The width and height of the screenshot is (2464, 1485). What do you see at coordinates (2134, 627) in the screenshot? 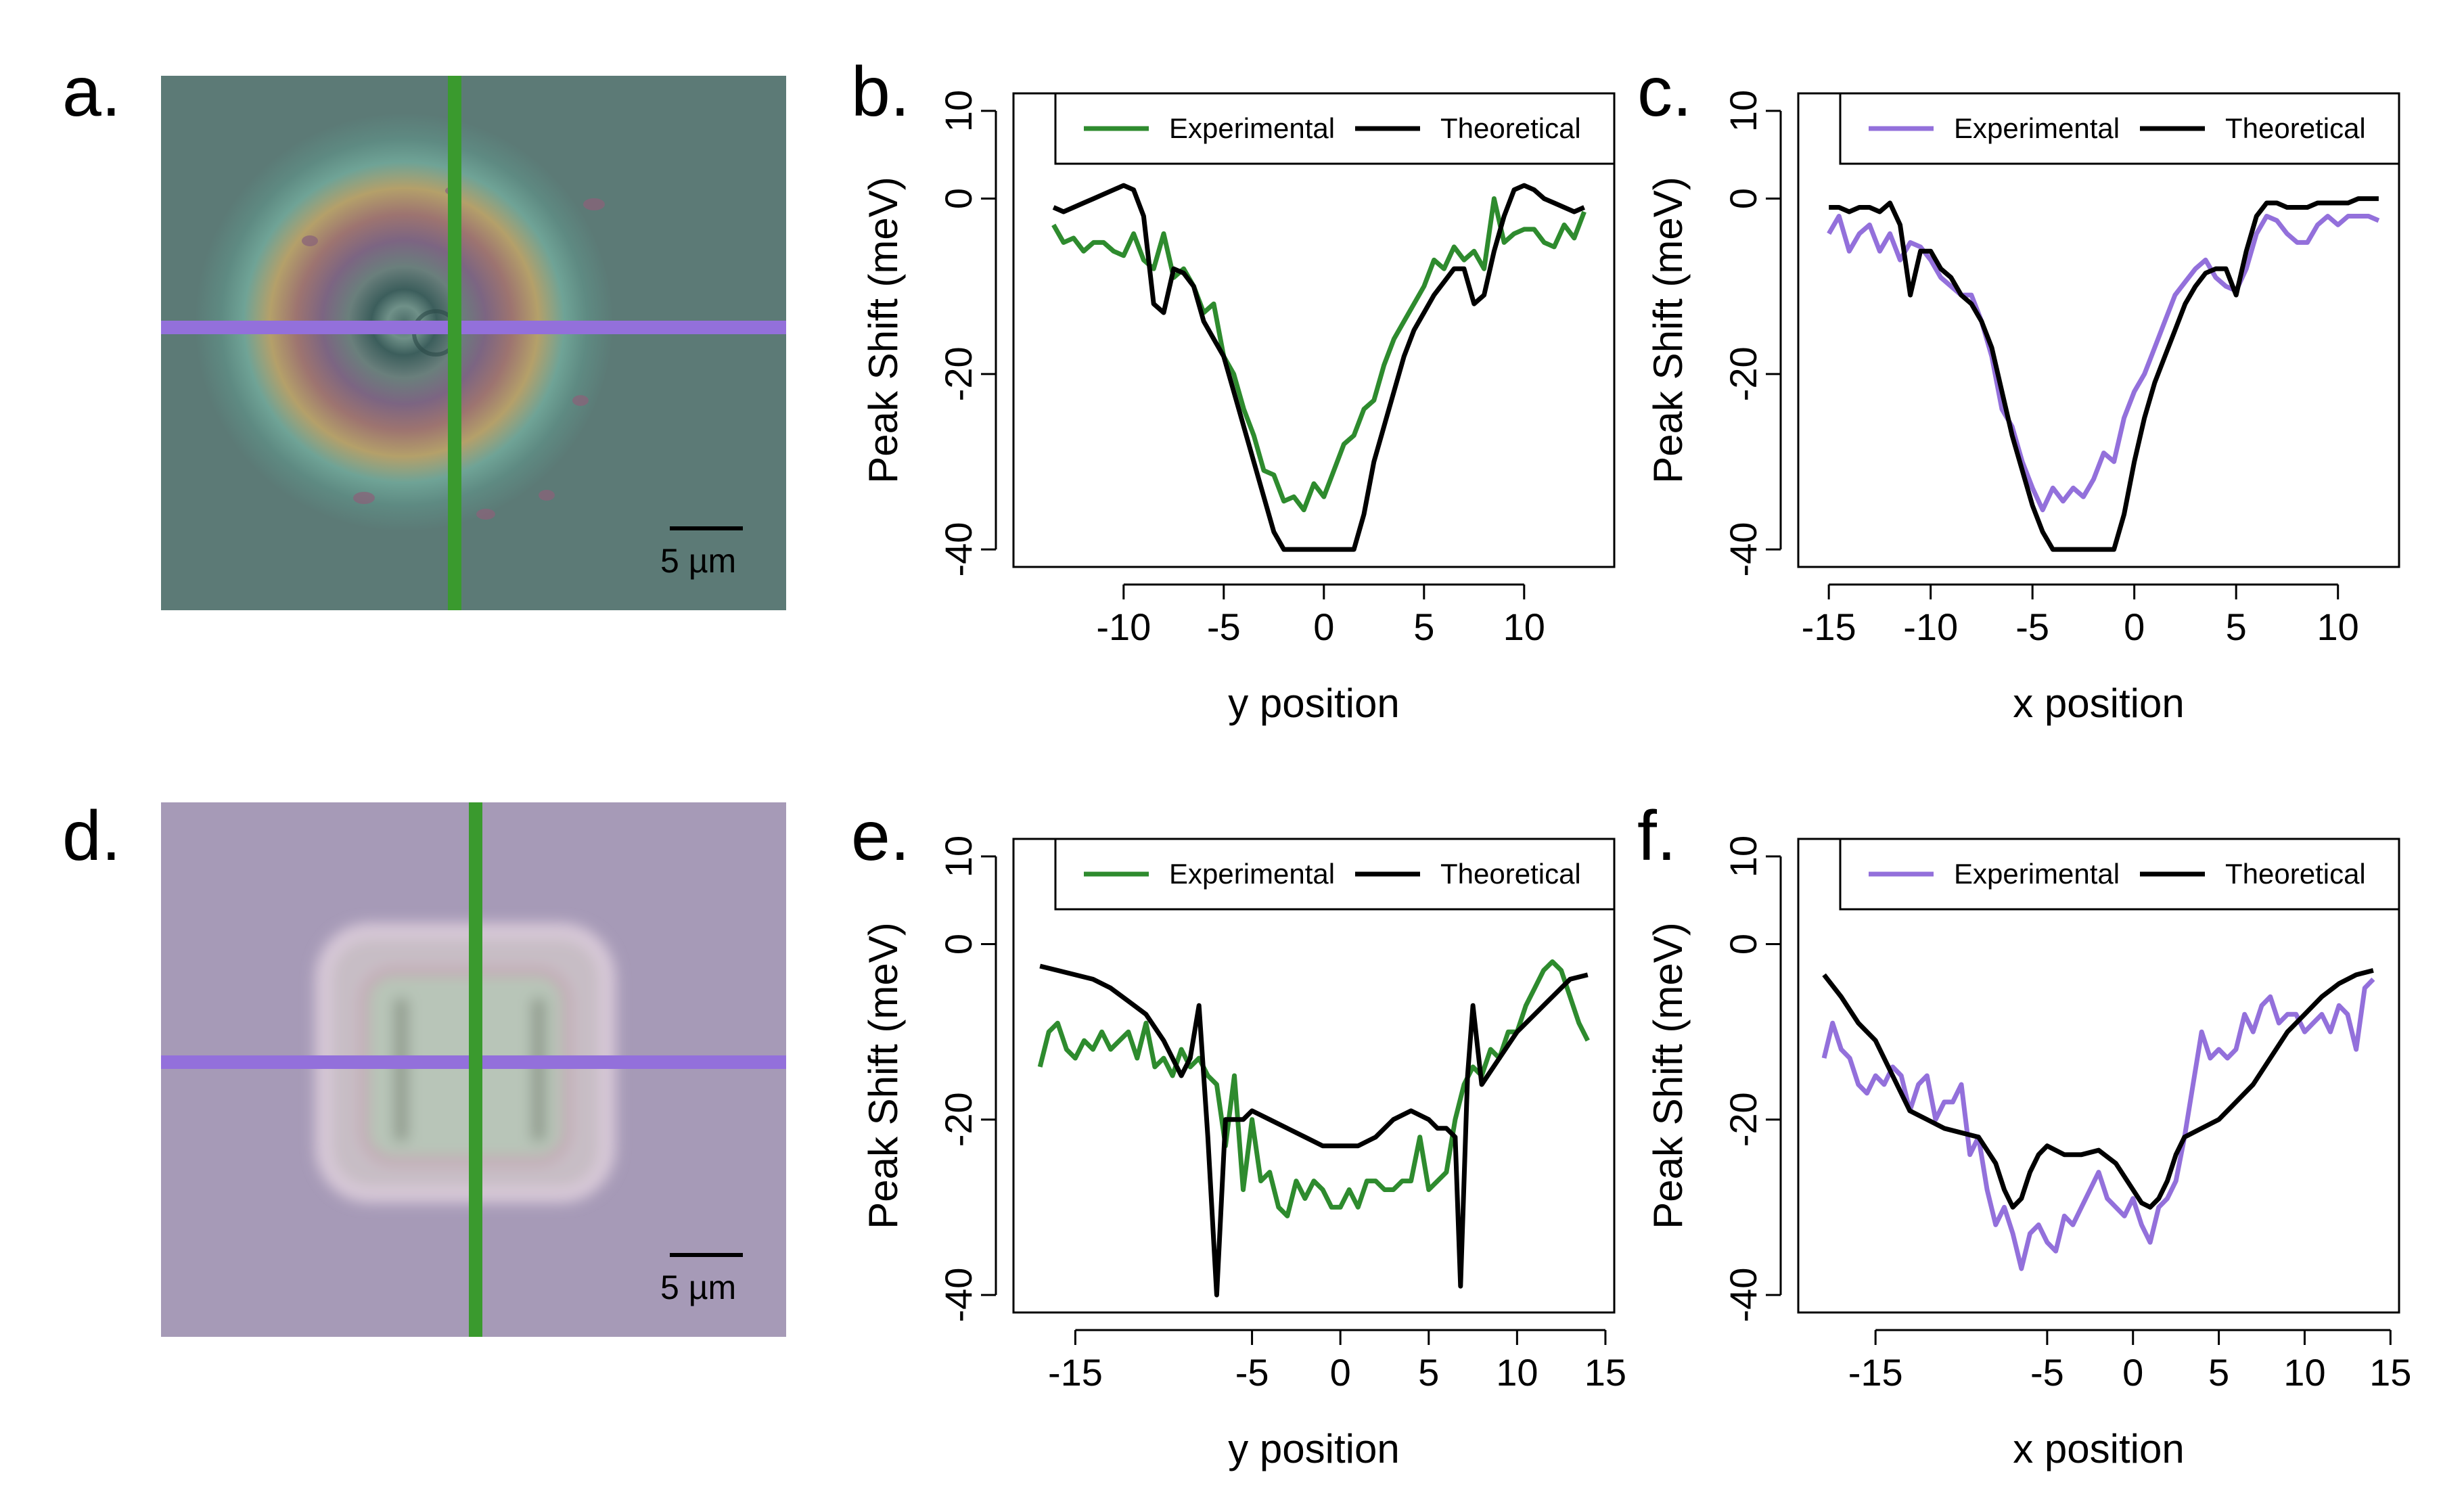
I see `chart-c-x-tick-label: 0` at bounding box center [2134, 627].